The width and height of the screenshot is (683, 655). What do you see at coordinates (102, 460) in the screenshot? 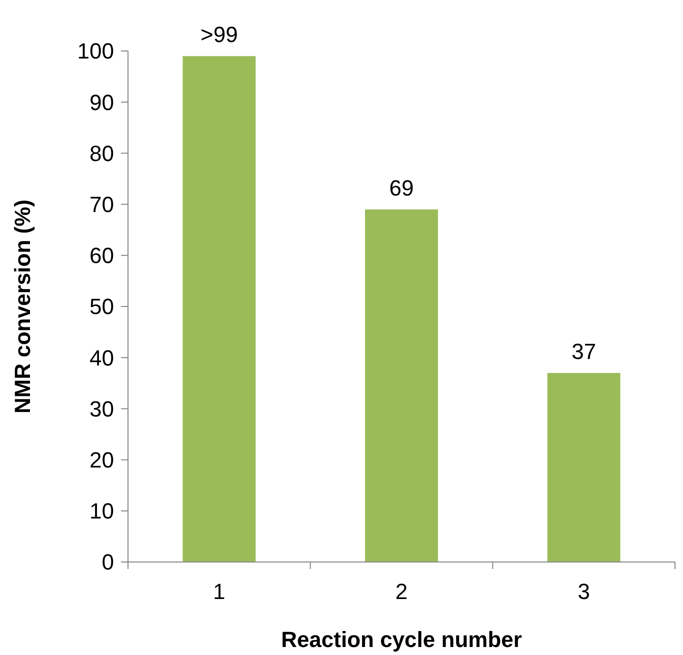
I see `y-tick-label: 20` at bounding box center [102, 460].